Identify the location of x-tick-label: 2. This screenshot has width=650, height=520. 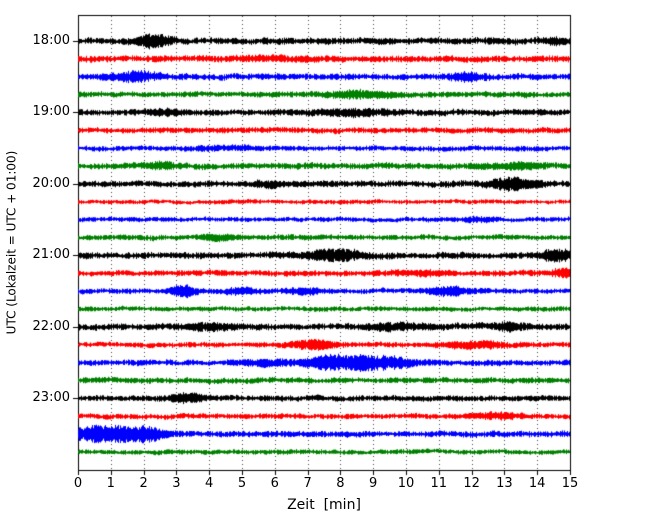
(143, 483).